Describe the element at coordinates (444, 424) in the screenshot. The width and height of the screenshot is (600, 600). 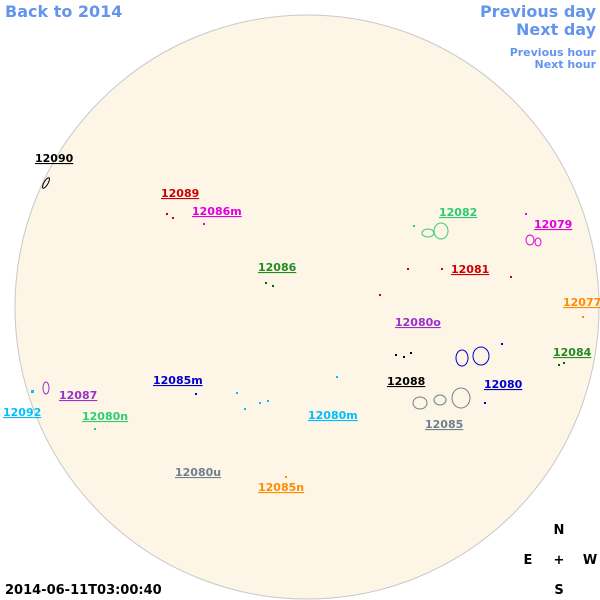
I see `region-label: 12085` at that location.